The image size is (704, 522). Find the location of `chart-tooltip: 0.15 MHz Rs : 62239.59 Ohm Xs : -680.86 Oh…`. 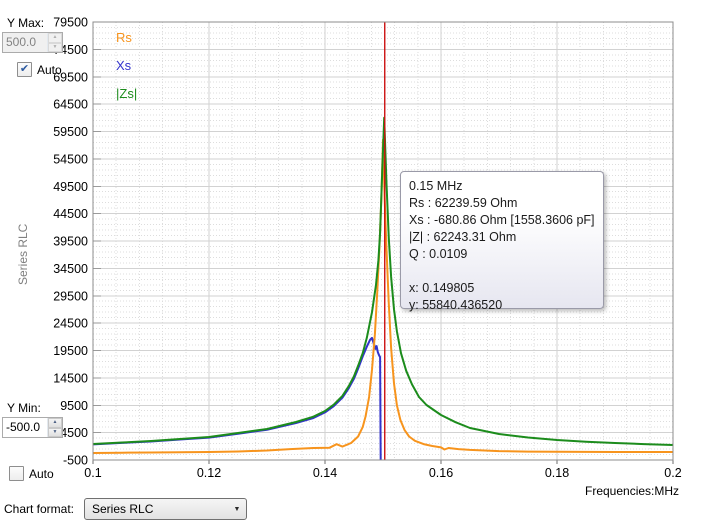

chart-tooltip: 0.15 MHz Rs : 62239.59 Ohm Xs : -680.86 Oh… is located at coordinates (502, 241).